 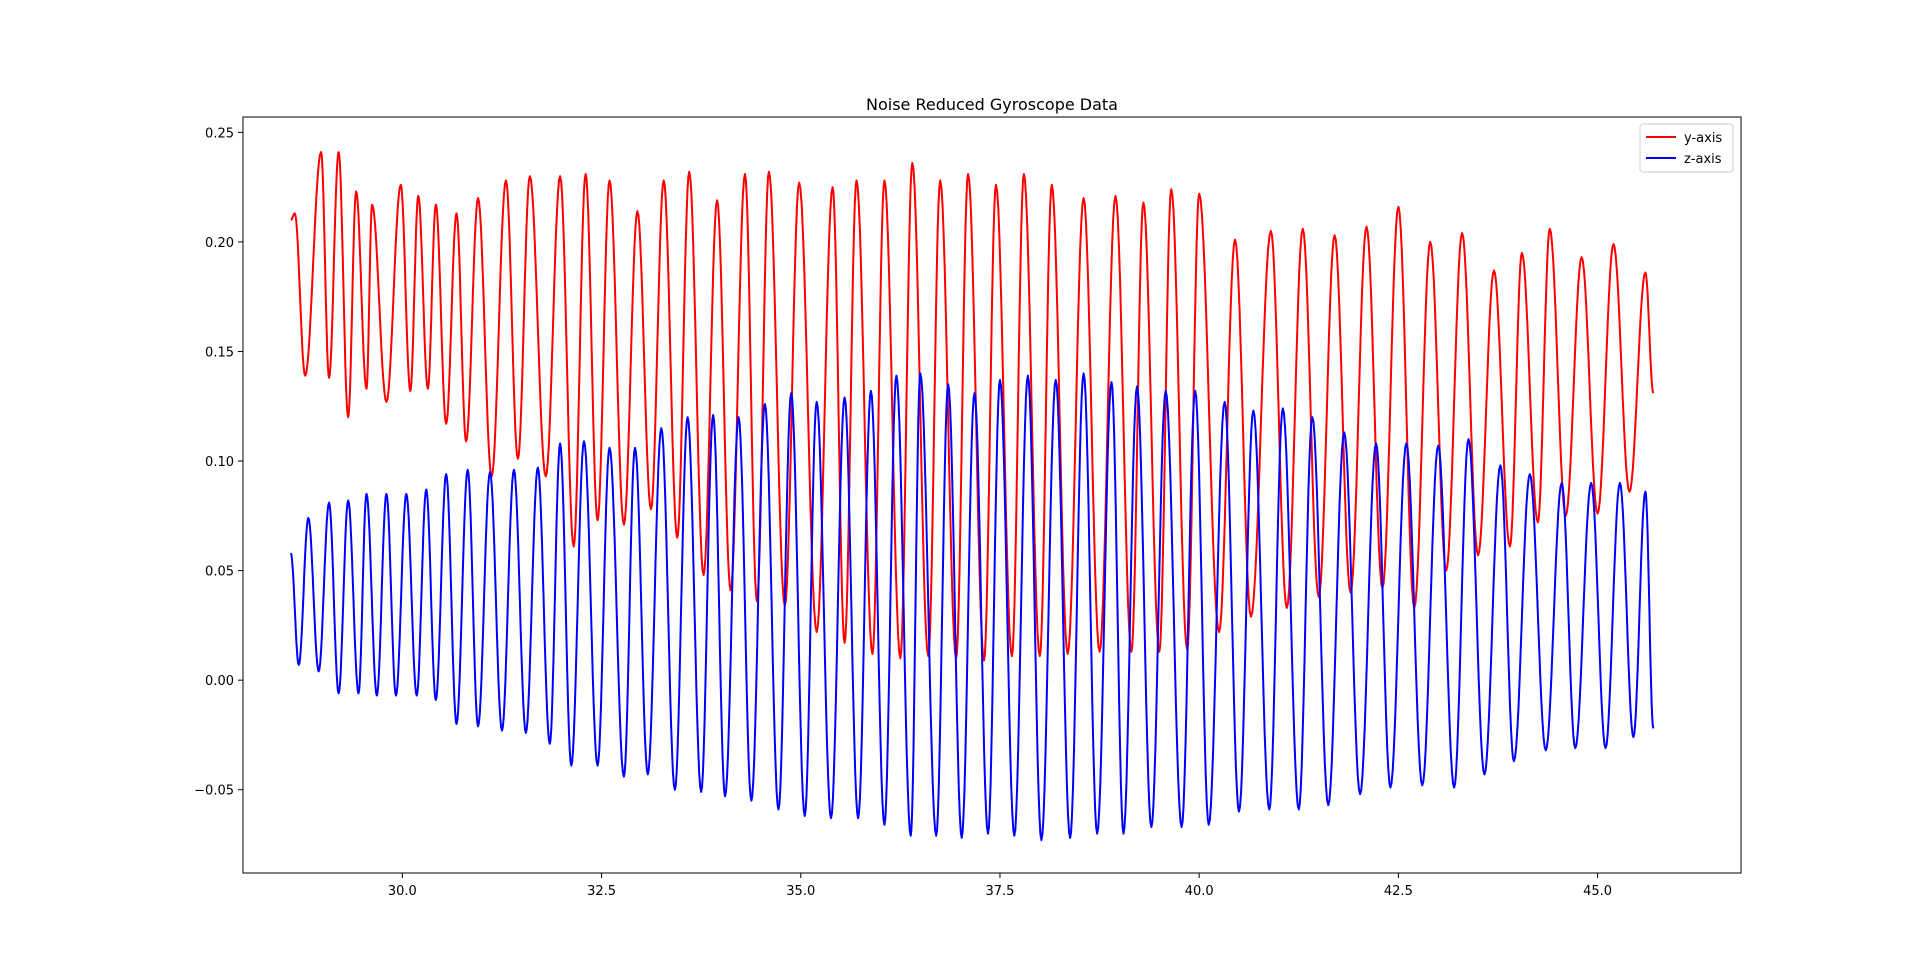 What do you see at coordinates (219, 572) in the screenshot?
I see `y-tick-label: 0.05` at bounding box center [219, 572].